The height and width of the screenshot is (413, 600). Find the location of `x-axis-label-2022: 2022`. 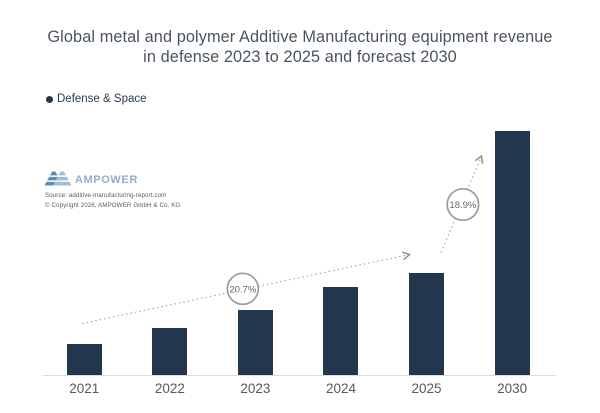

x-axis-label-2022: 2022 is located at coordinates (169, 388).